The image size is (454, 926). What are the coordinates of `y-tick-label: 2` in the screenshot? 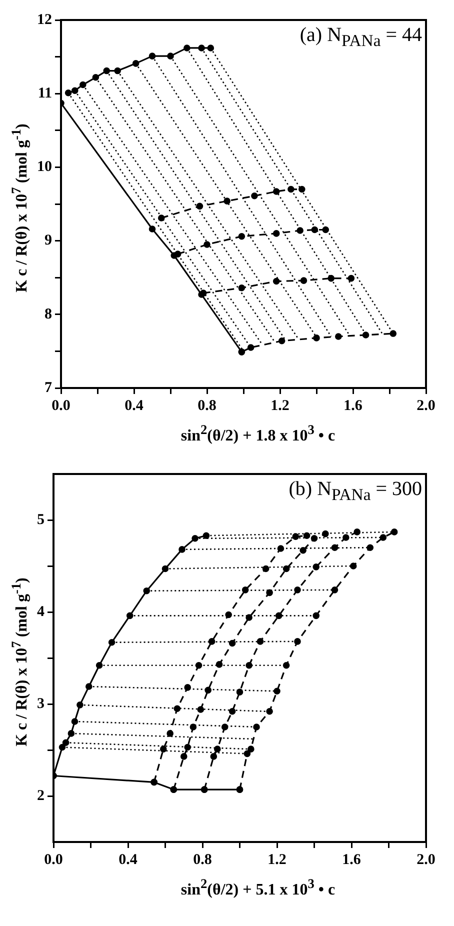 It's located at (40, 796).